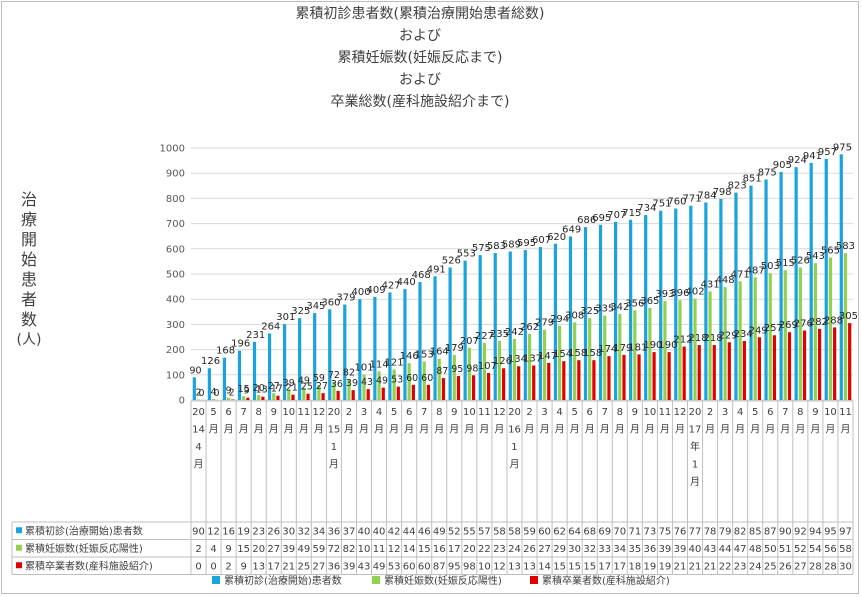 This screenshot has height=597, width=862. What do you see at coordinates (833, 320) in the screenshot?
I see `data-label-3: 288` at bounding box center [833, 320].